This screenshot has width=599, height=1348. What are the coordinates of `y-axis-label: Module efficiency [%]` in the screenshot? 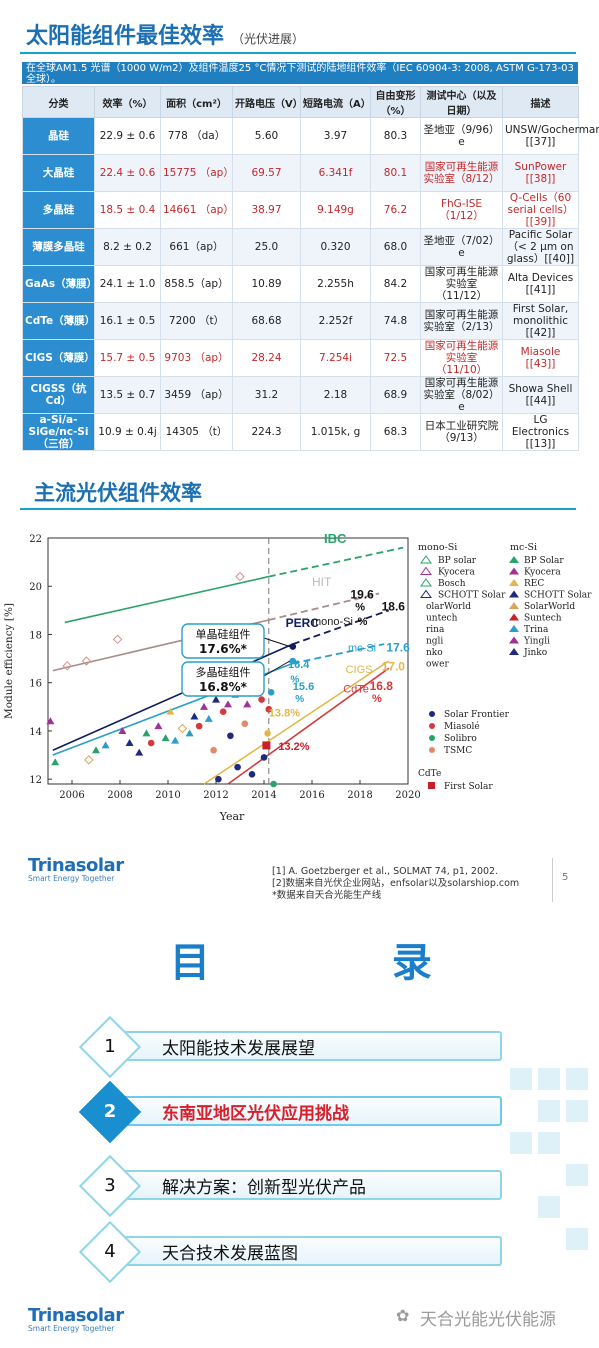 It's located at (9, 661).